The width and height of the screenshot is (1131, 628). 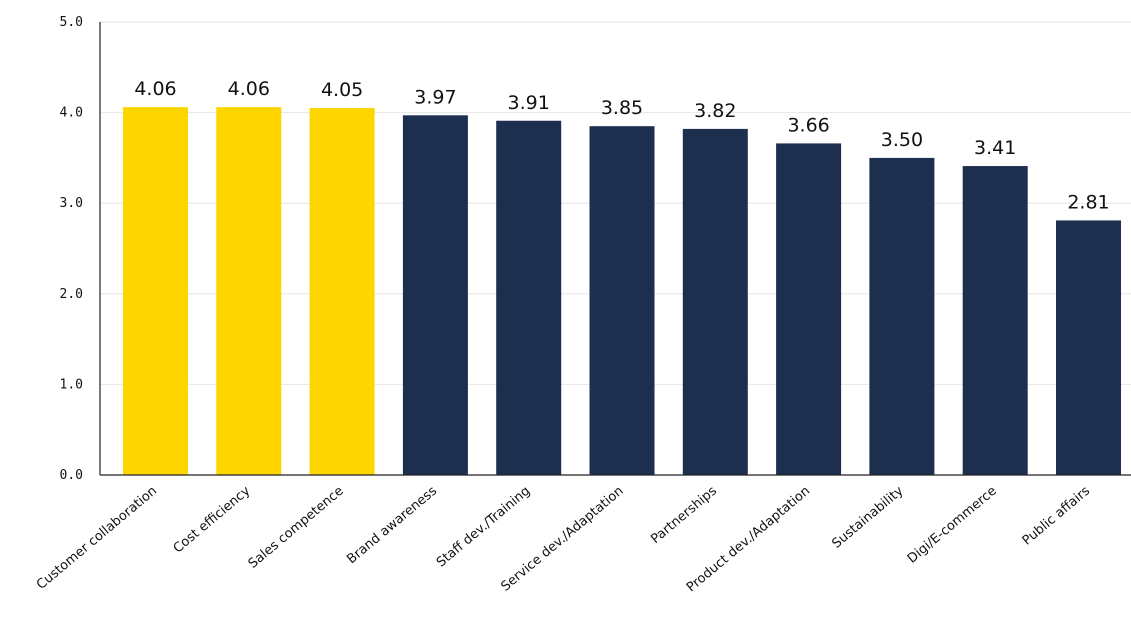 What do you see at coordinates (1088, 202) in the screenshot?
I see `data-label: 2.81` at bounding box center [1088, 202].